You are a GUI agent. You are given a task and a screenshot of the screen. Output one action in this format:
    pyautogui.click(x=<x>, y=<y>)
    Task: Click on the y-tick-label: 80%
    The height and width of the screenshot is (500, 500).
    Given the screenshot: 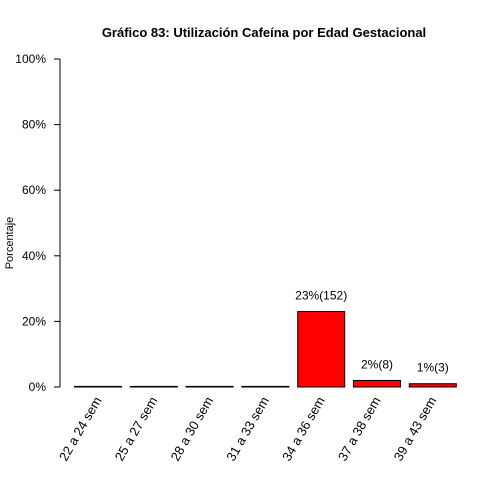 What is the action you would take?
    pyautogui.click(x=34, y=125)
    